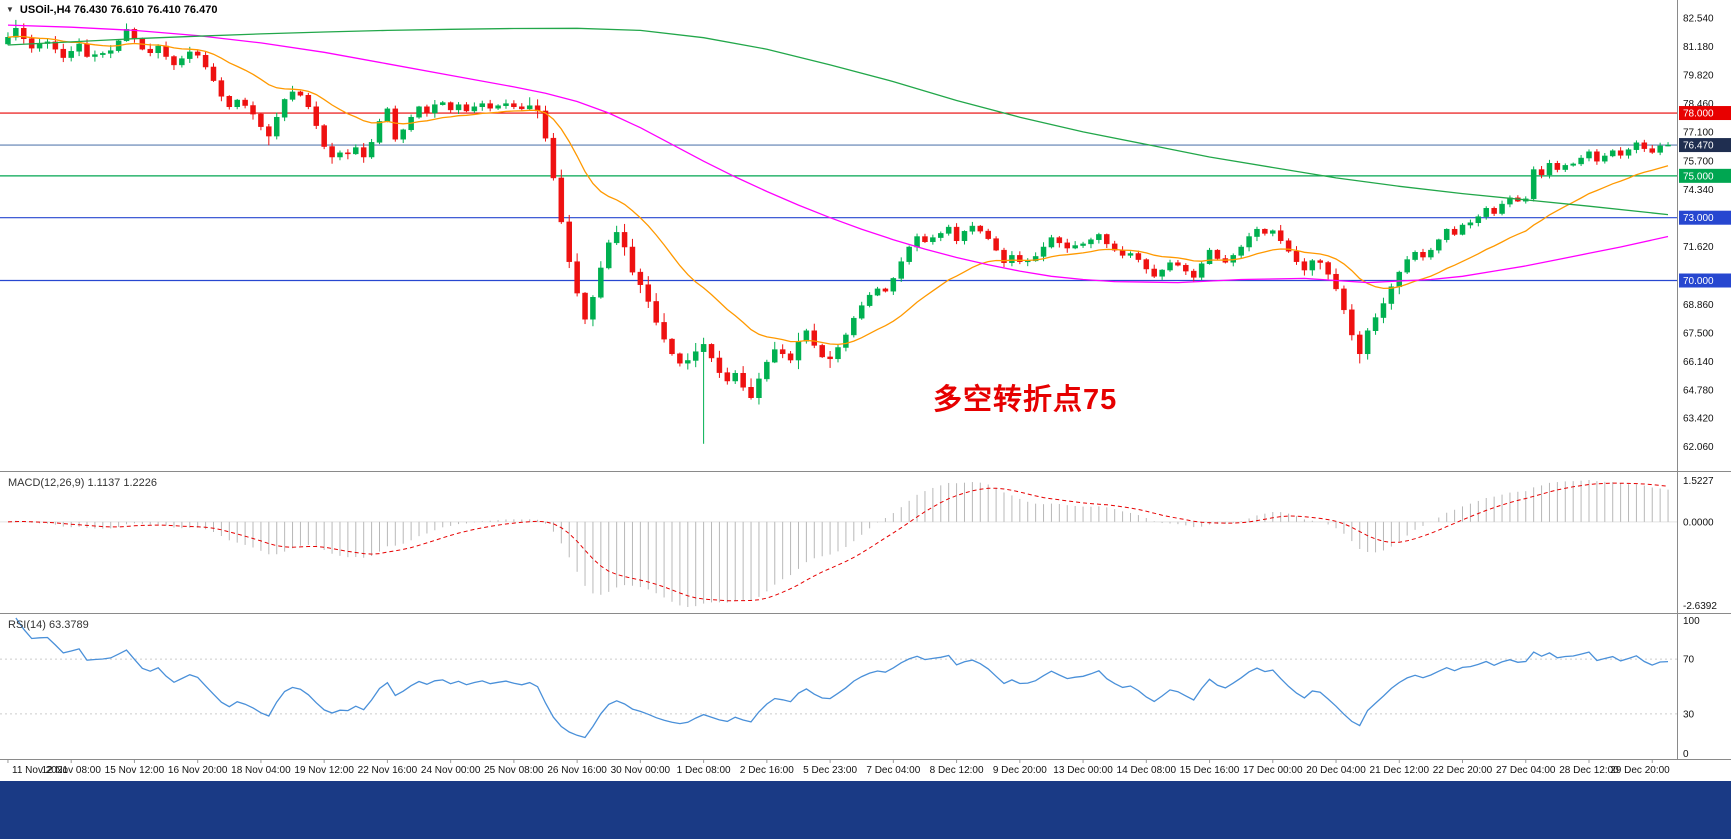 The width and height of the screenshot is (1731, 839). What do you see at coordinates (1698, 75) in the screenshot?
I see `svg-text: 79.820` at bounding box center [1698, 75].